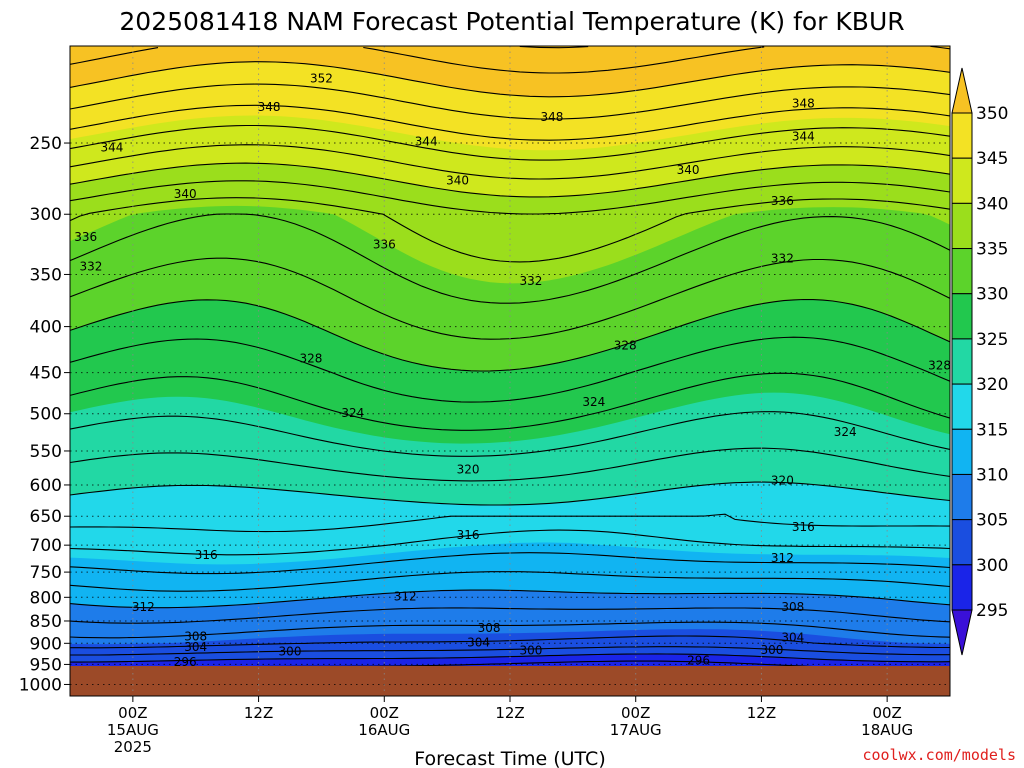 The image size is (1024, 768). I want to click on x-tick-label-72-1: 00Z, so click(886, 713).